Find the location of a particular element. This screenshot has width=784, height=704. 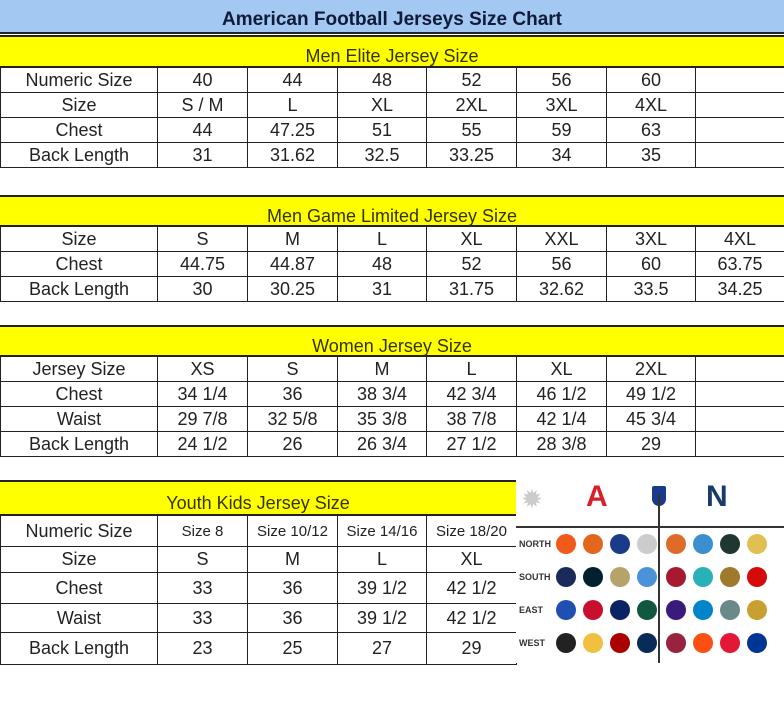

table-cell: 25 is located at coordinates (292, 648).